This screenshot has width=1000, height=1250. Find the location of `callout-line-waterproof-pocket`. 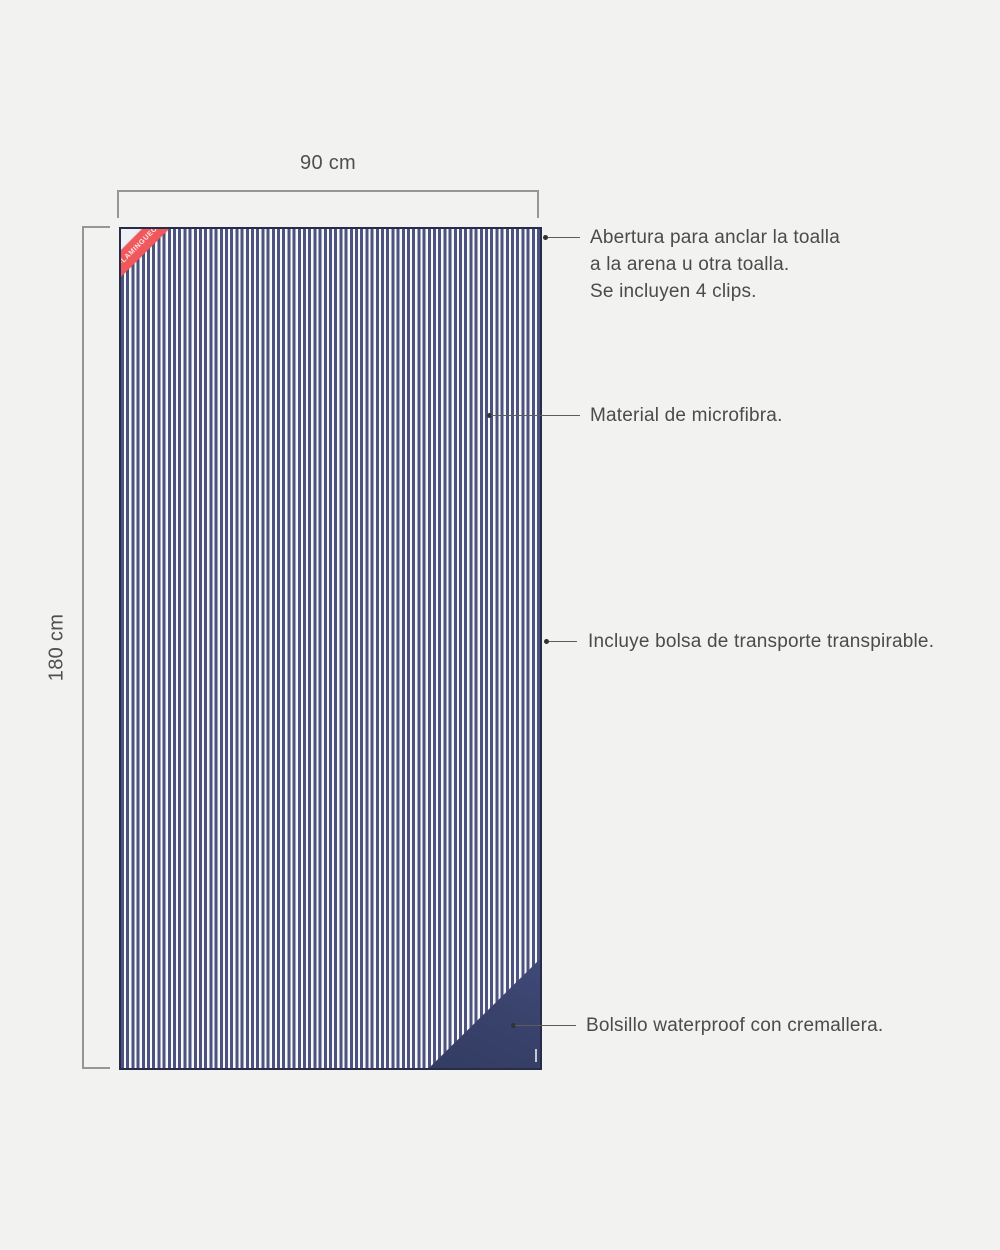

callout-line-waterproof-pocket is located at coordinates (545, 1025).